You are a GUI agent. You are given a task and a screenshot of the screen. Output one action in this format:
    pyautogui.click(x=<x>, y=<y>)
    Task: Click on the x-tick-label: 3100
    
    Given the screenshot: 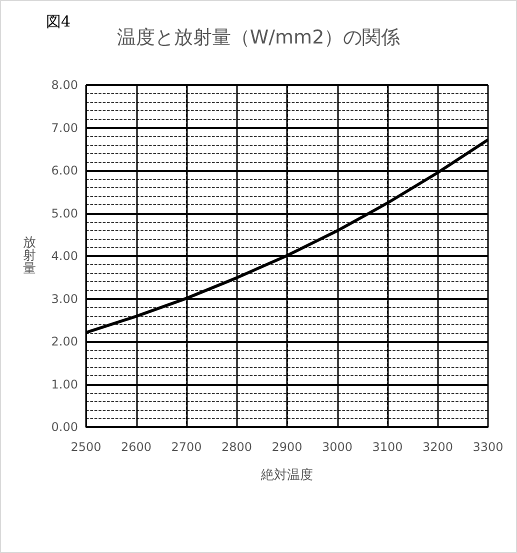 What is the action you would take?
    pyautogui.click(x=387, y=447)
    